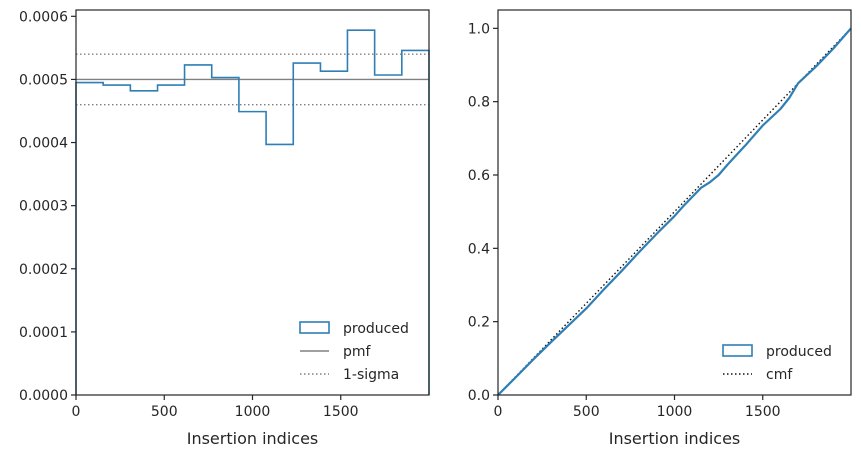 Image resolution: width=861 pixels, height=457 pixels. Describe the element at coordinates (43, 144) in the screenshot. I see `y-tick-label: 0.0004` at that location.